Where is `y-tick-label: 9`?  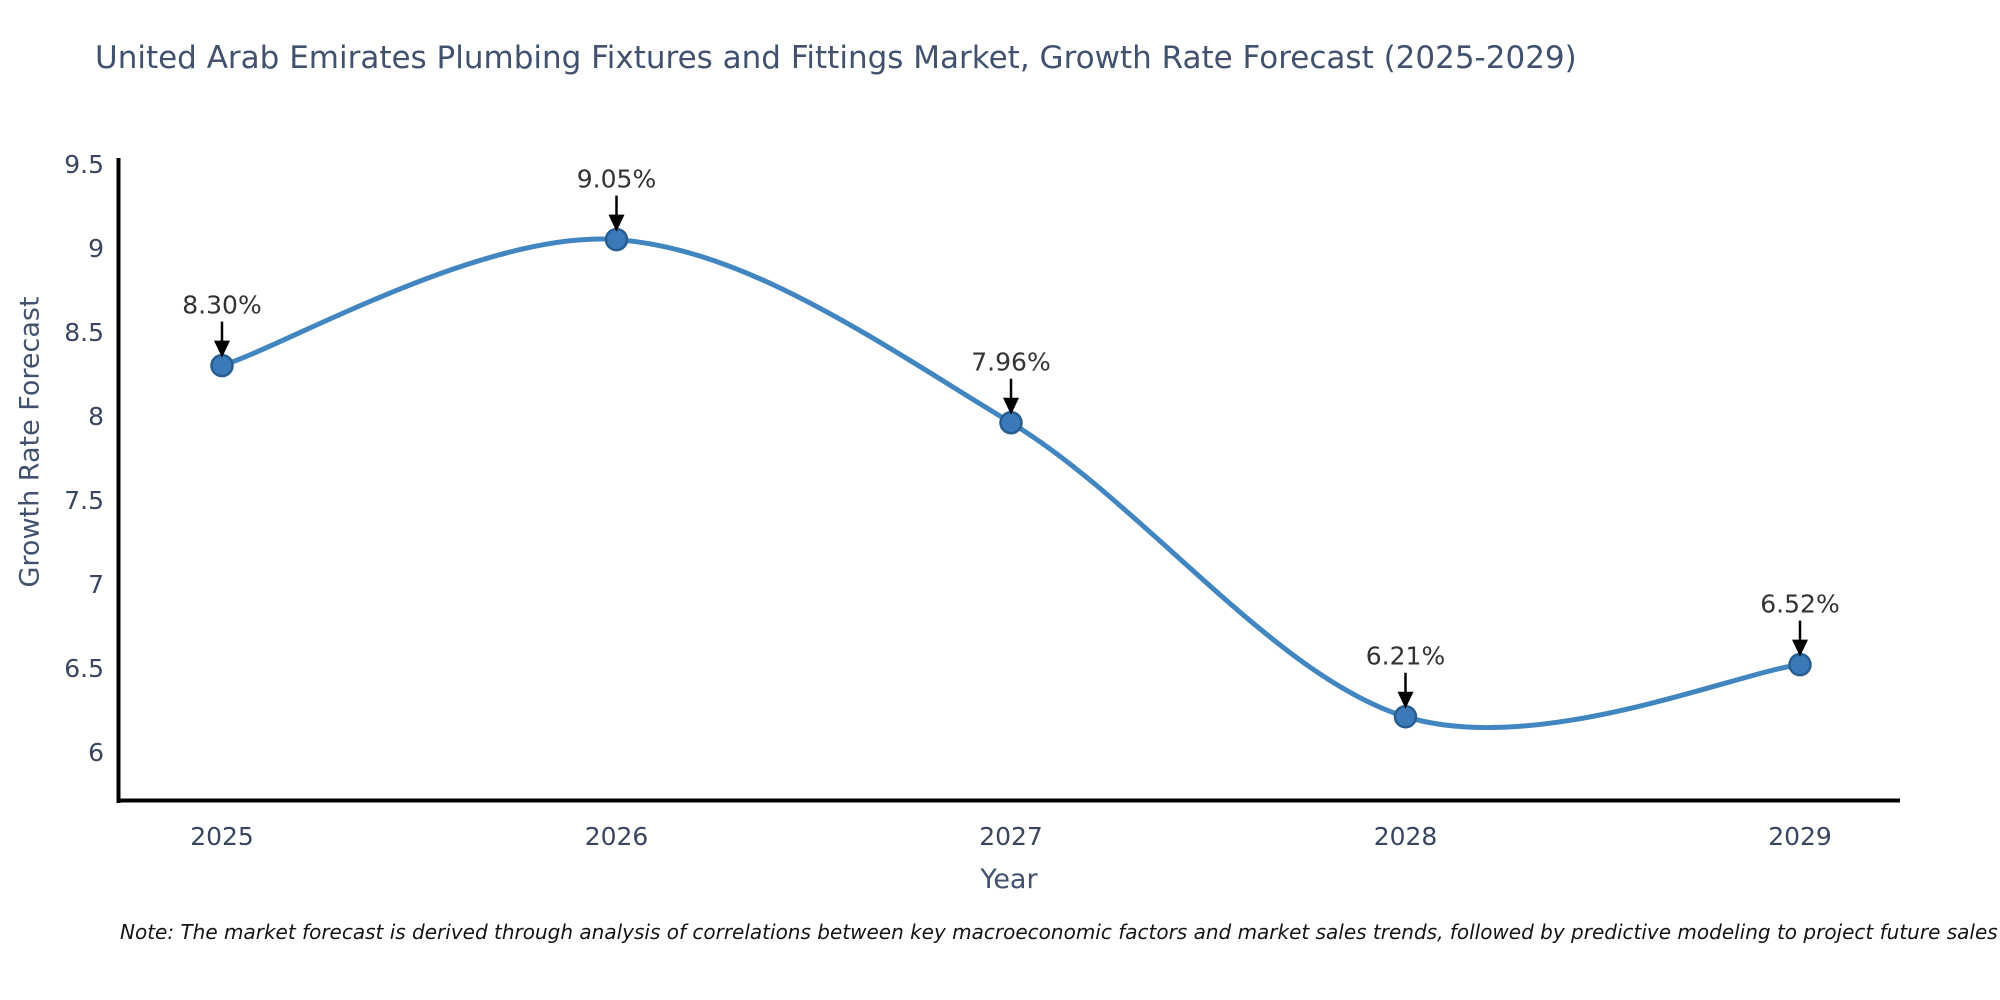
y-tick-label: 9 is located at coordinates (96, 248).